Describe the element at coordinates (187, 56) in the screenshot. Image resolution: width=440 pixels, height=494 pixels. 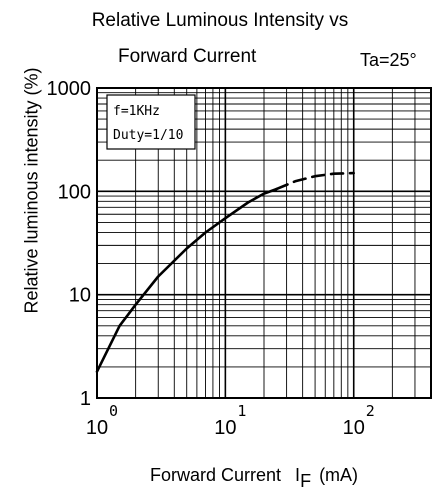
I see `chart-title-line2: Forward Current` at that location.